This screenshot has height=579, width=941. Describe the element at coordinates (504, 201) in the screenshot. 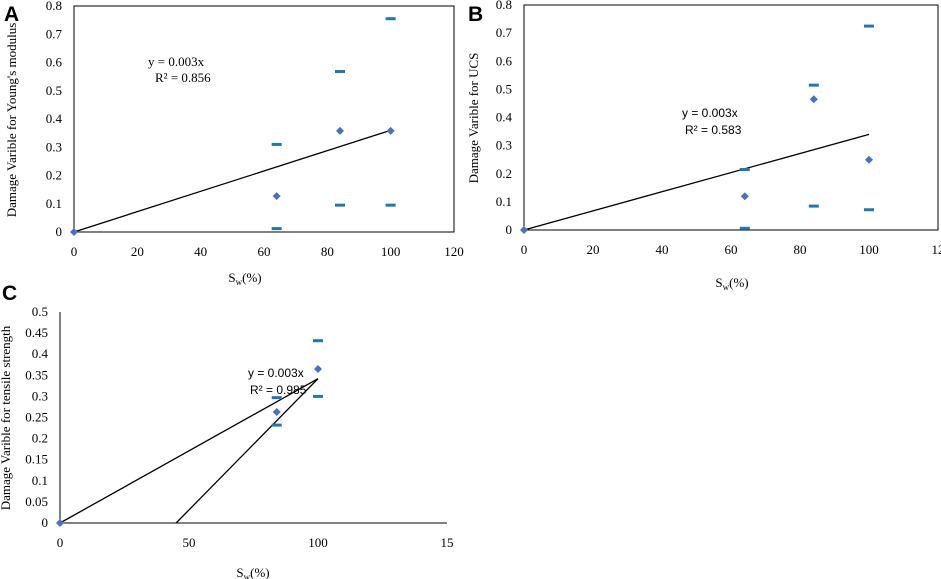

I see `y-tick-label-b: 0.1` at that location.